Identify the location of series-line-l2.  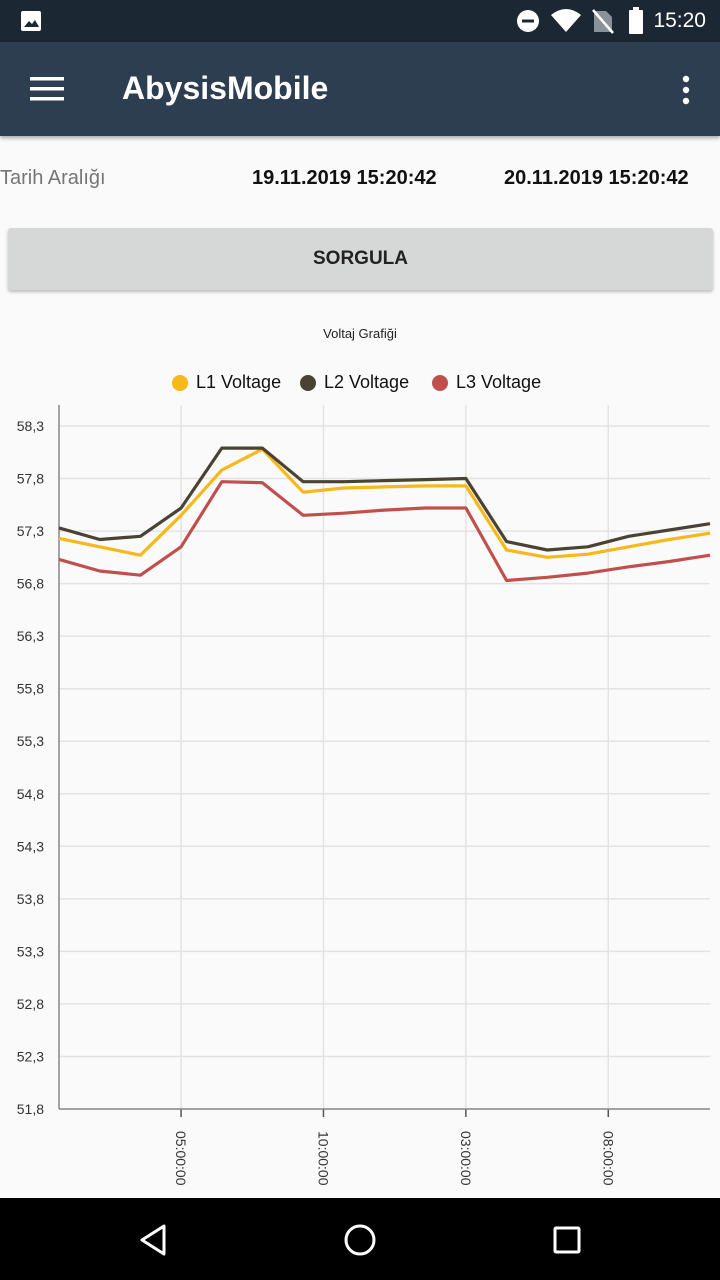
(384, 499).